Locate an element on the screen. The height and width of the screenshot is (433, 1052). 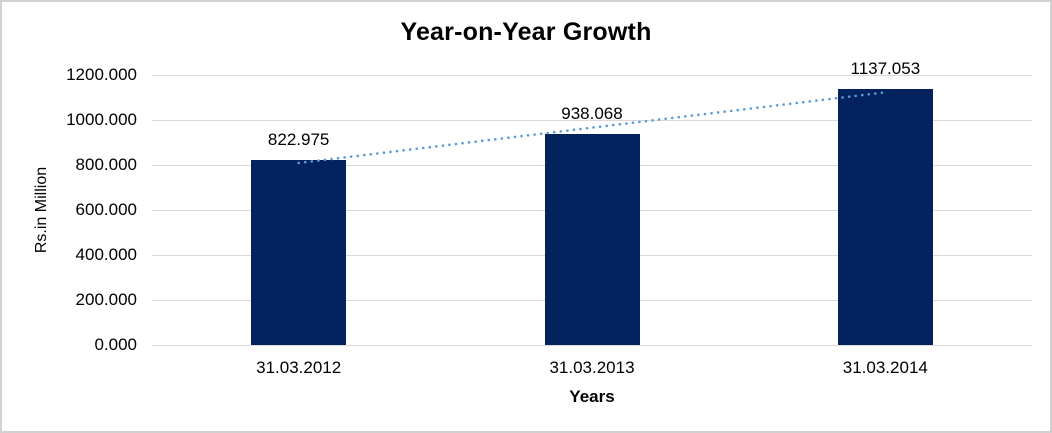
chart-title: Year-on-Year Growth is located at coordinates (526, 32).